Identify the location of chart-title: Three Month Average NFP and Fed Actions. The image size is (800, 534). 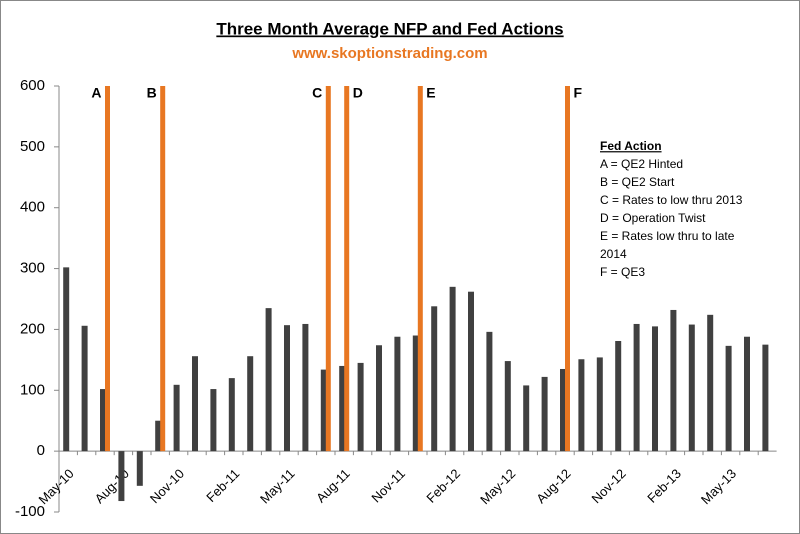
(389, 28).